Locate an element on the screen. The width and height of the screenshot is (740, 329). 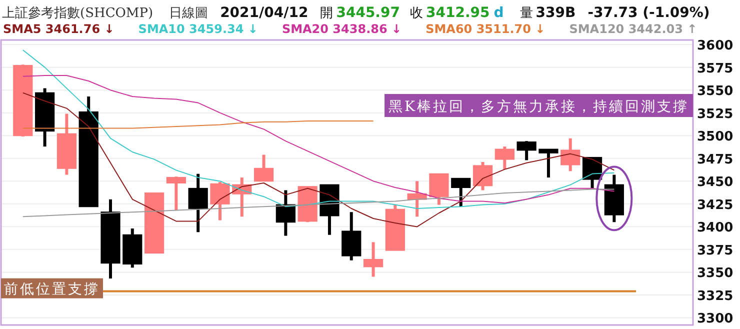
y-tick-label: 3425 is located at coordinates (715, 205).